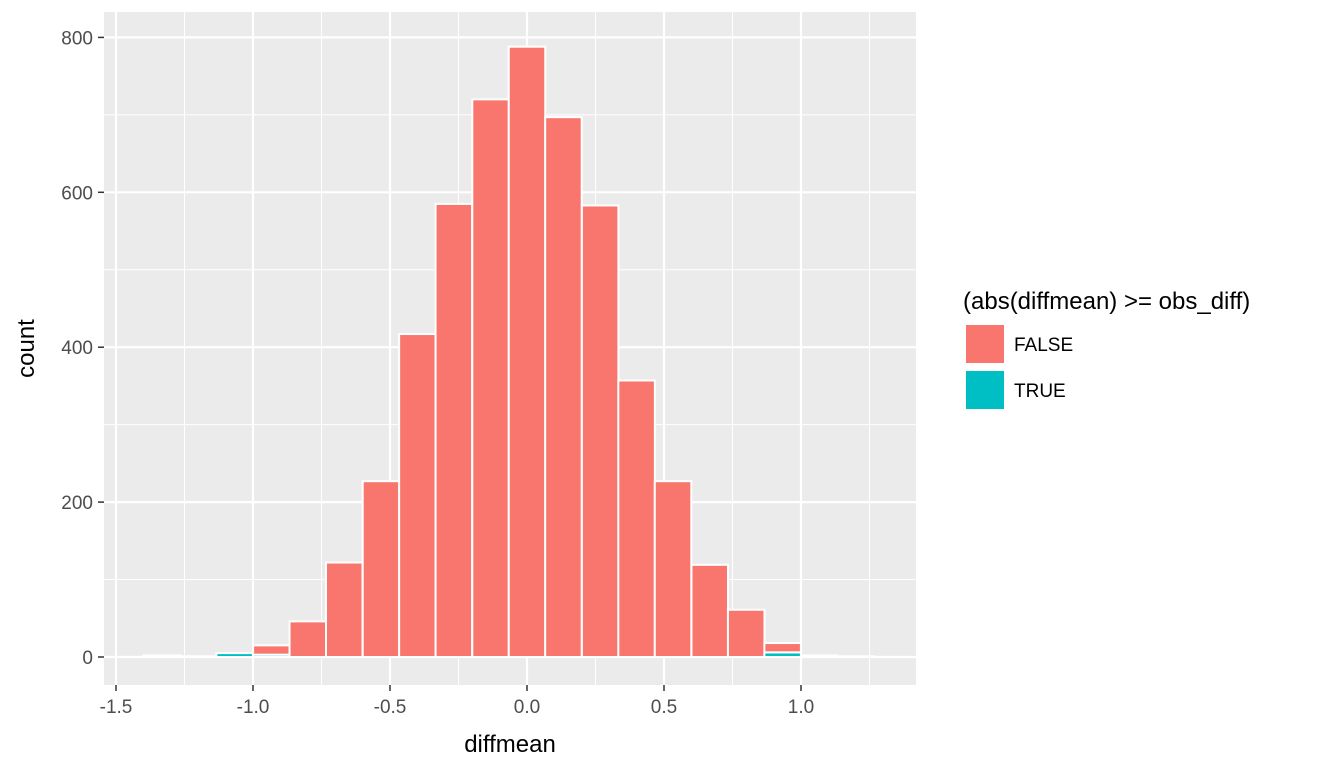 The width and height of the screenshot is (1344, 768). What do you see at coordinates (77, 38) in the screenshot?
I see `y-tick-label: 800` at bounding box center [77, 38].